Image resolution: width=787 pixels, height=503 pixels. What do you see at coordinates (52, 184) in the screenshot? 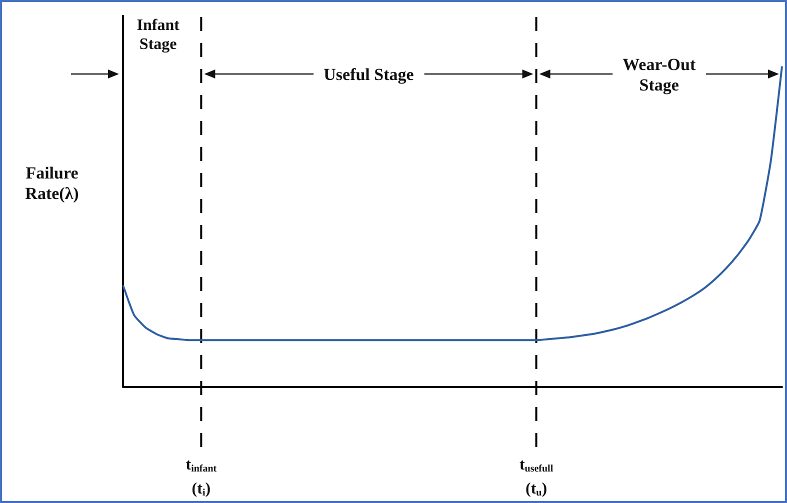
I see `y-axis-title: Failure Rate(λ)` at bounding box center [52, 184].